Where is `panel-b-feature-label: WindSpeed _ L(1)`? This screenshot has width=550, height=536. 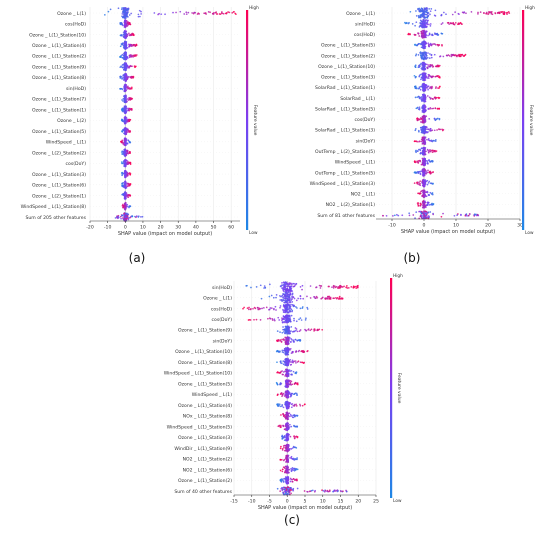
panel-b-feature-label: WindSpeed _ L(1) is located at coordinates (355, 163).